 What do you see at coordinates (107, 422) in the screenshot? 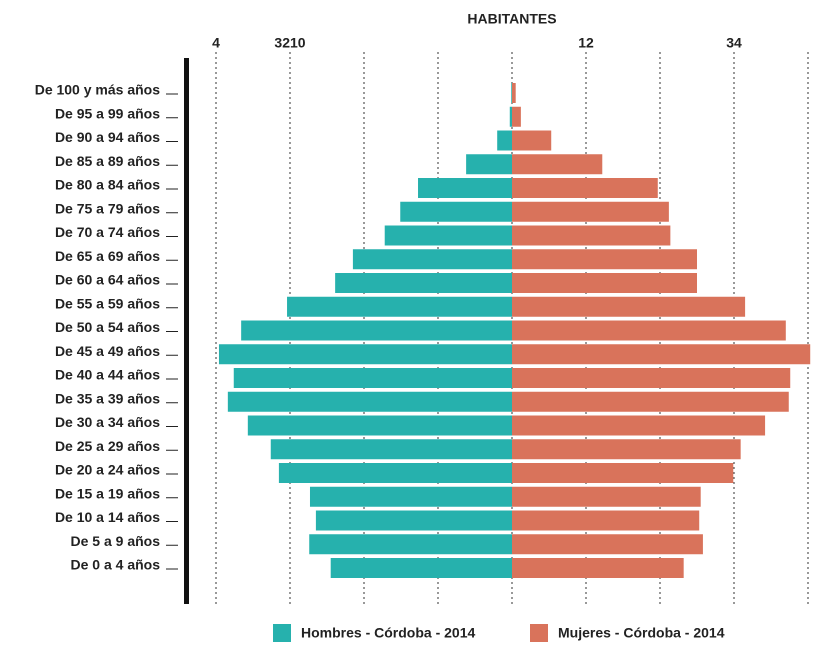
I see `y-tick-label: De 30 a 34 años` at bounding box center [107, 422].